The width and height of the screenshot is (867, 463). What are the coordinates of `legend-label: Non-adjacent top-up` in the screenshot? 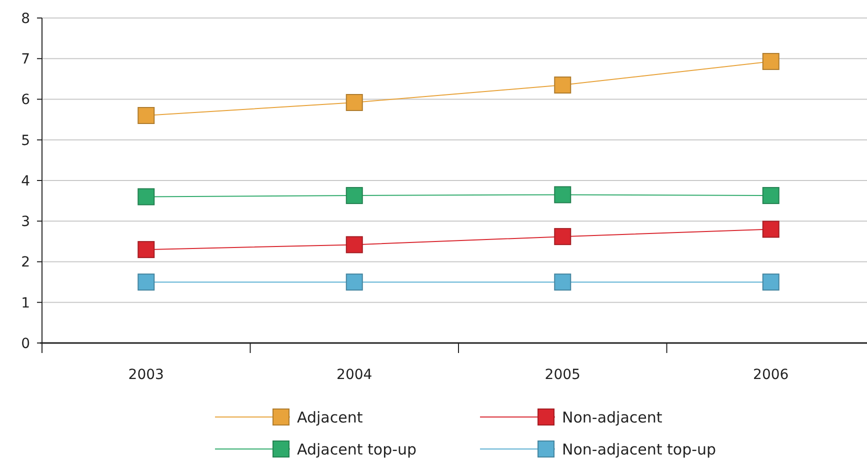 It's located at (639, 449).